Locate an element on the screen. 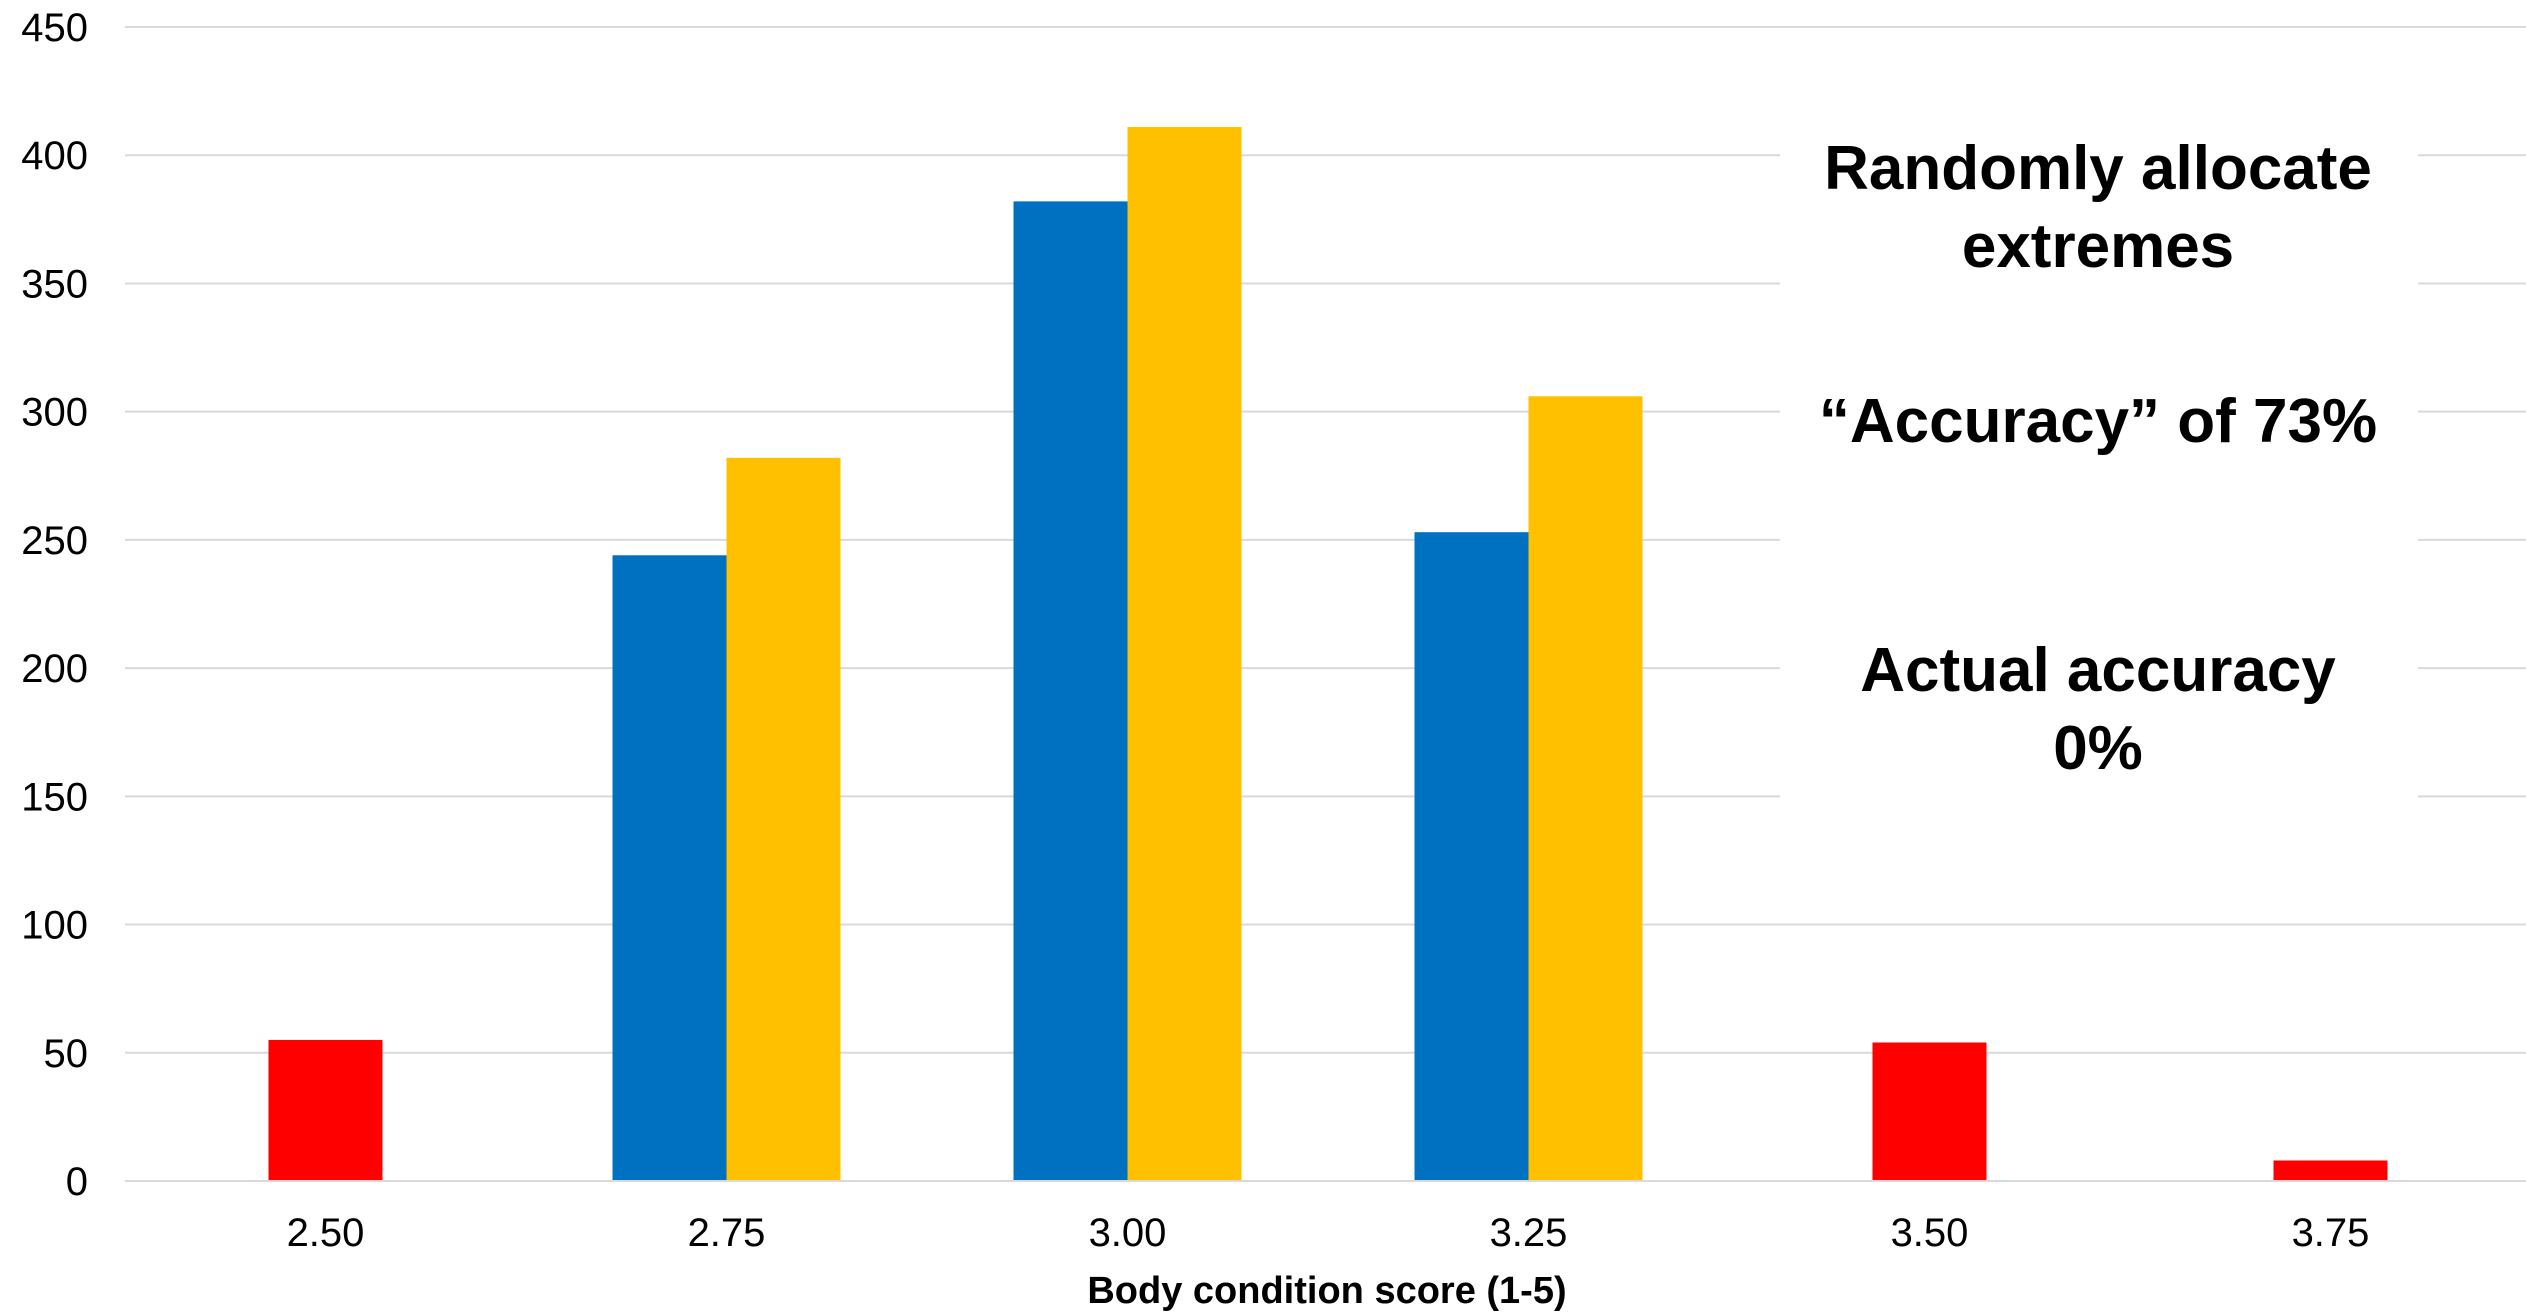 This screenshot has width=2526, height=1313. x-tick-label: 2.75 is located at coordinates (727, 1233).